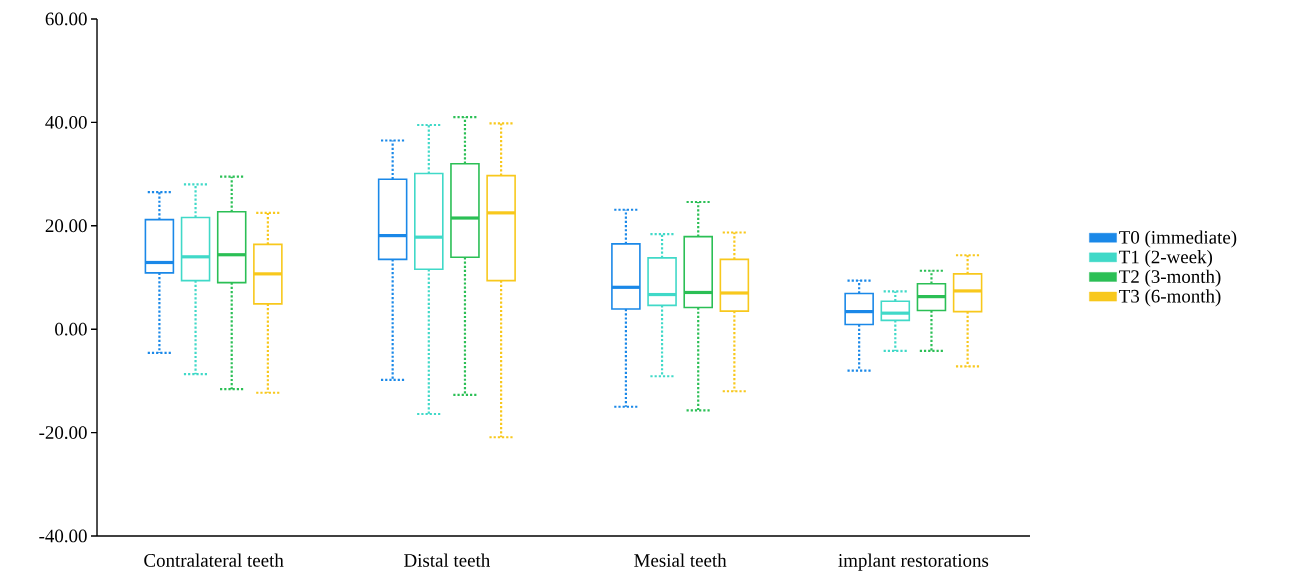  What do you see at coordinates (63, 536) in the screenshot?
I see `y-tick-label: -40.00` at bounding box center [63, 536].